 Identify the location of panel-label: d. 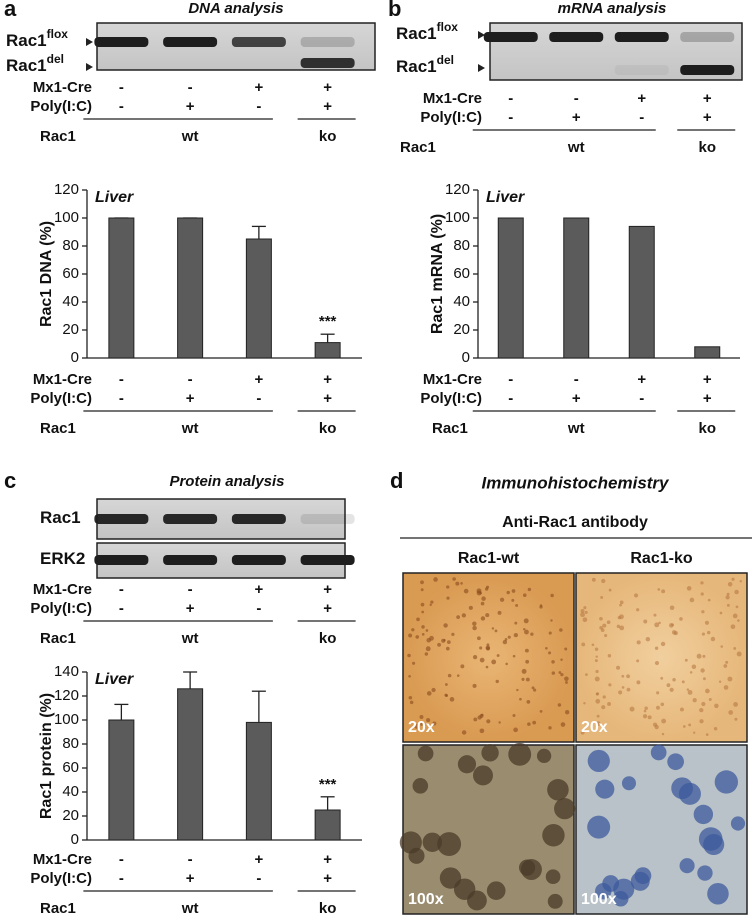
(396, 480).